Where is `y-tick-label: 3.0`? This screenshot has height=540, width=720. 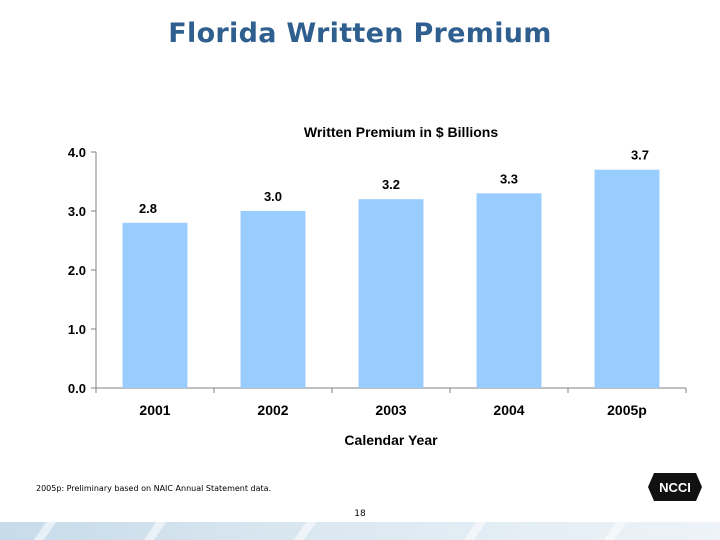 y-tick-label: 3.0 is located at coordinates (77, 211).